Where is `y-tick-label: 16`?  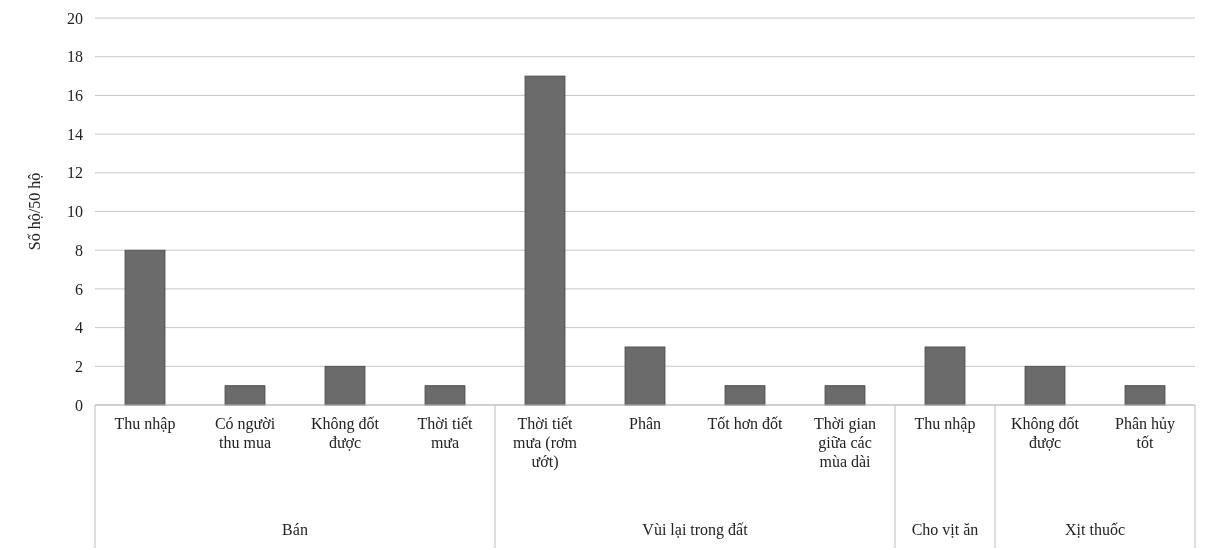 y-tick-label: 16 is located at coordinates (75, 95).